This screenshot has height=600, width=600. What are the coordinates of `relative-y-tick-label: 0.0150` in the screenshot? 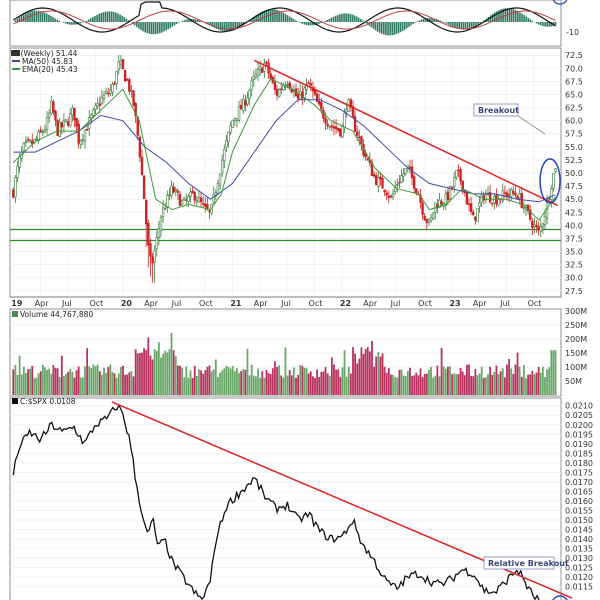 It's located at (579, 520).